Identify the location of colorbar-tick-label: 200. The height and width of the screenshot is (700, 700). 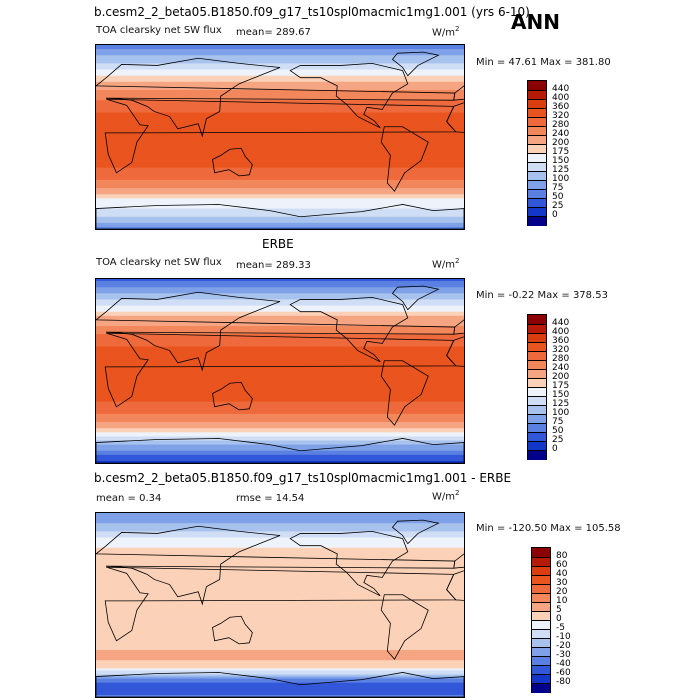
(561, 377).